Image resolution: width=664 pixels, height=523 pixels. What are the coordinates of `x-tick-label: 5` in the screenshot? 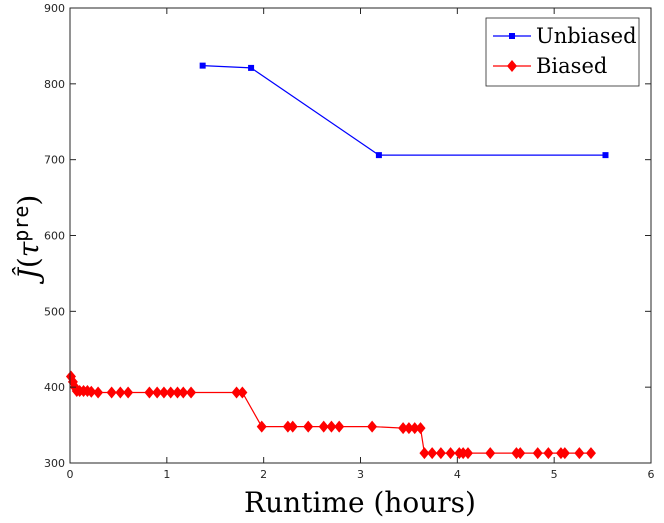 It's located at (554, 474).